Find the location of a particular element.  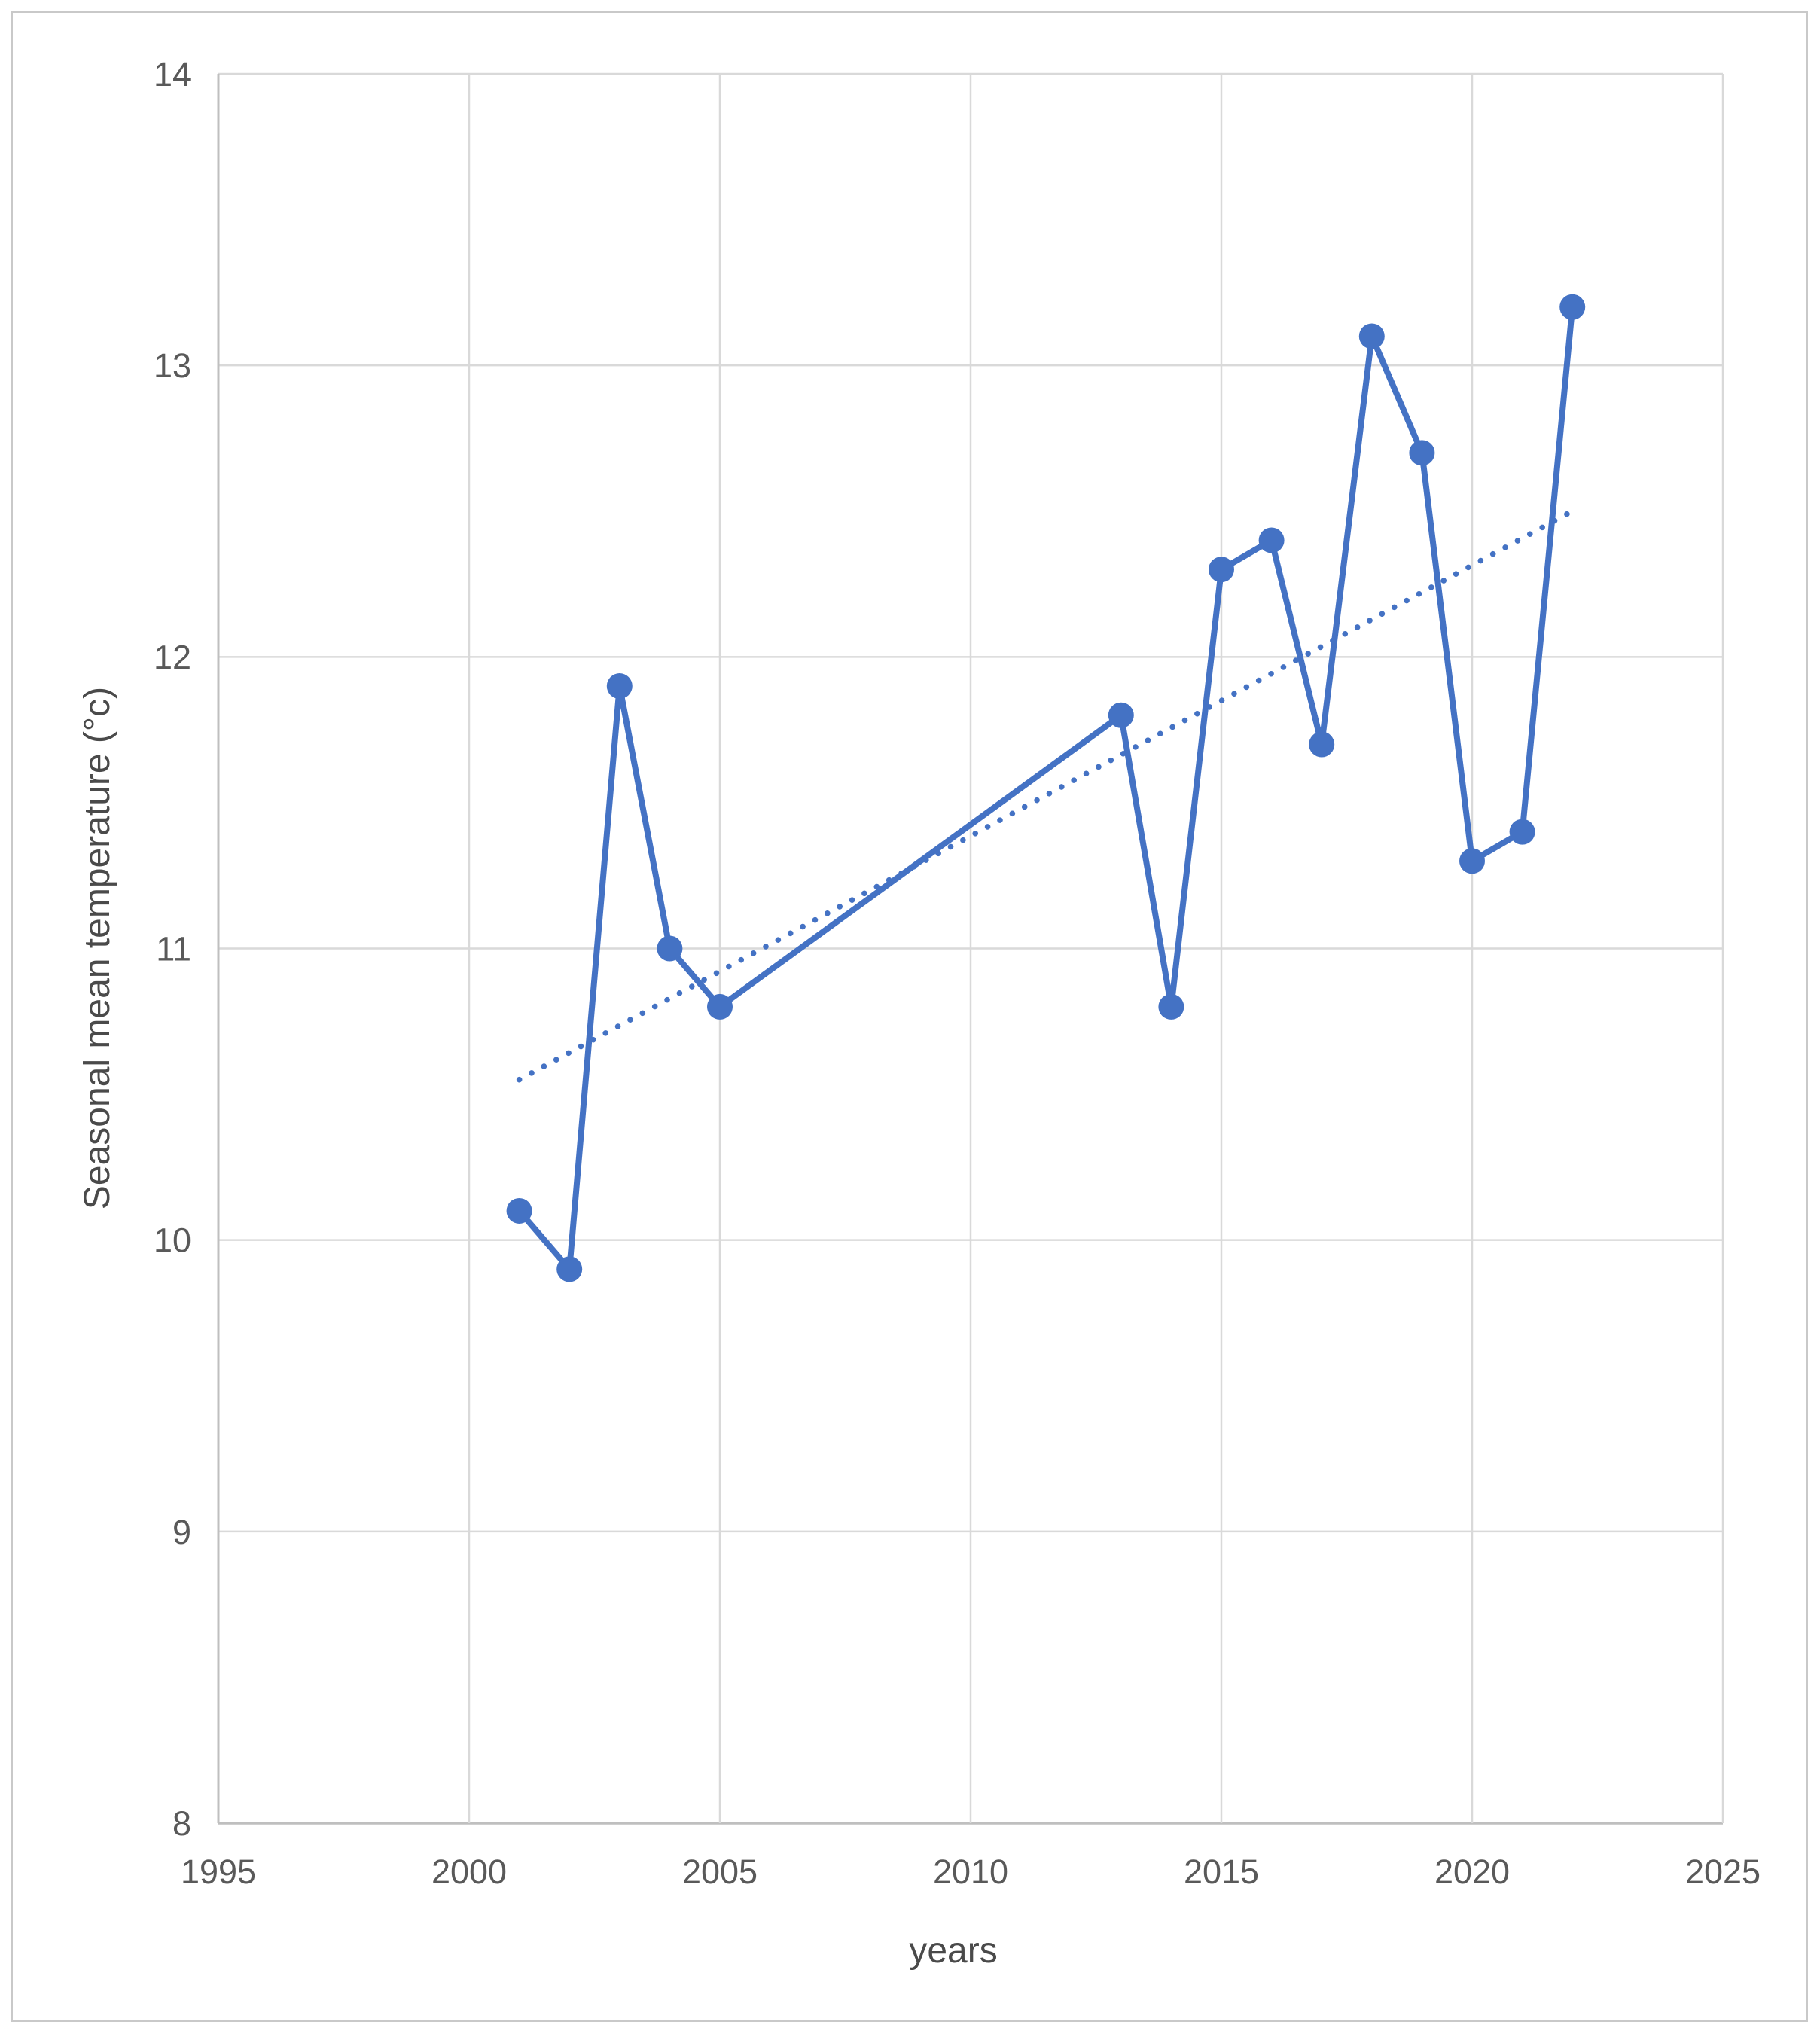

x-axis-title: years is located at coordinates (953, 1951).